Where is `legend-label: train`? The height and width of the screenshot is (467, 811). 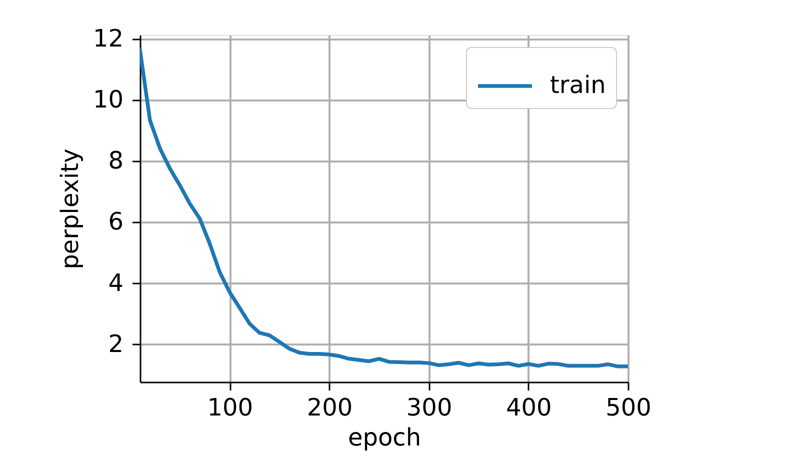 legend-label: train is located at coordinates (578, 85).